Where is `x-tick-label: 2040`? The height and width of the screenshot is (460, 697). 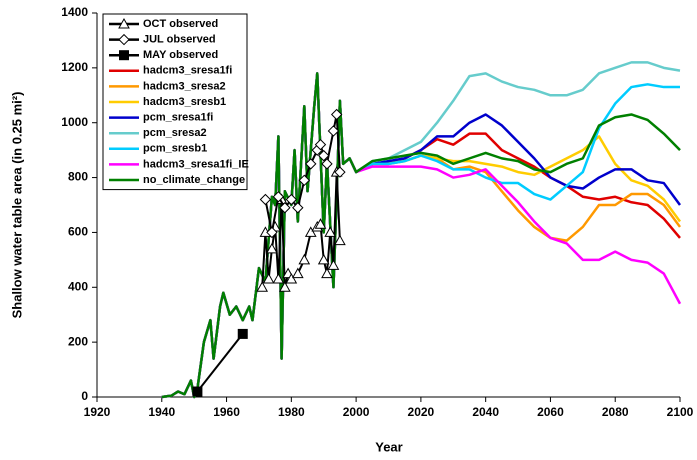
x-tick-label: 2040 is located at coordinates (485, 412).